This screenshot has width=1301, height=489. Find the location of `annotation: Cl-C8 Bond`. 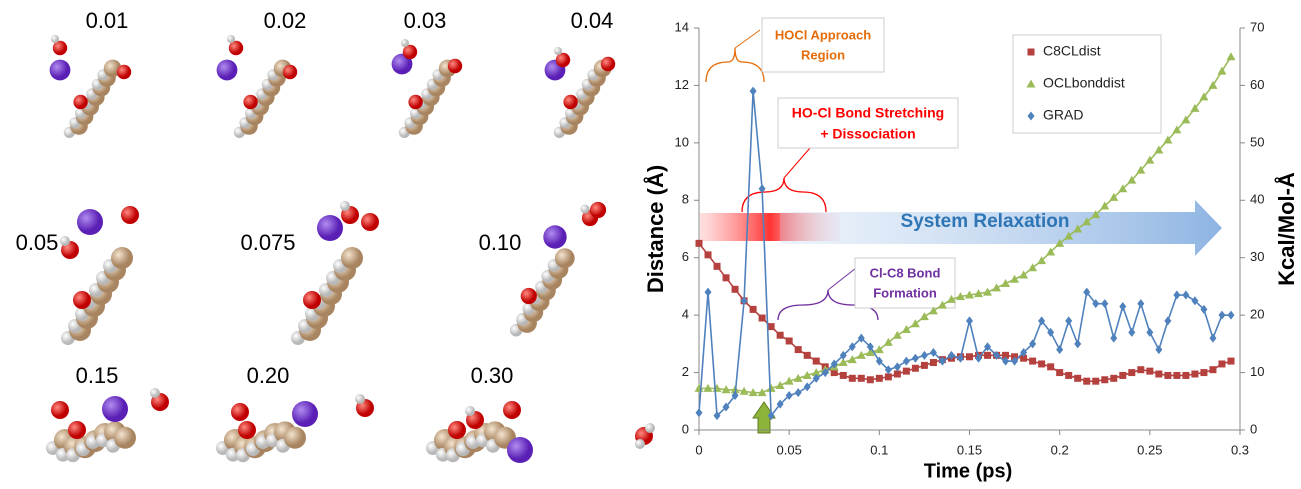

annotation: Cl-C8 Bond is located at coordinates (905, 272).